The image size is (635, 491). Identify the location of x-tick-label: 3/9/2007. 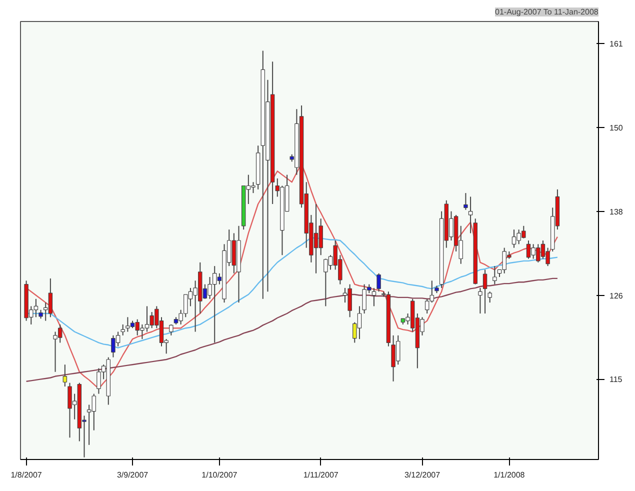
(132, 475).